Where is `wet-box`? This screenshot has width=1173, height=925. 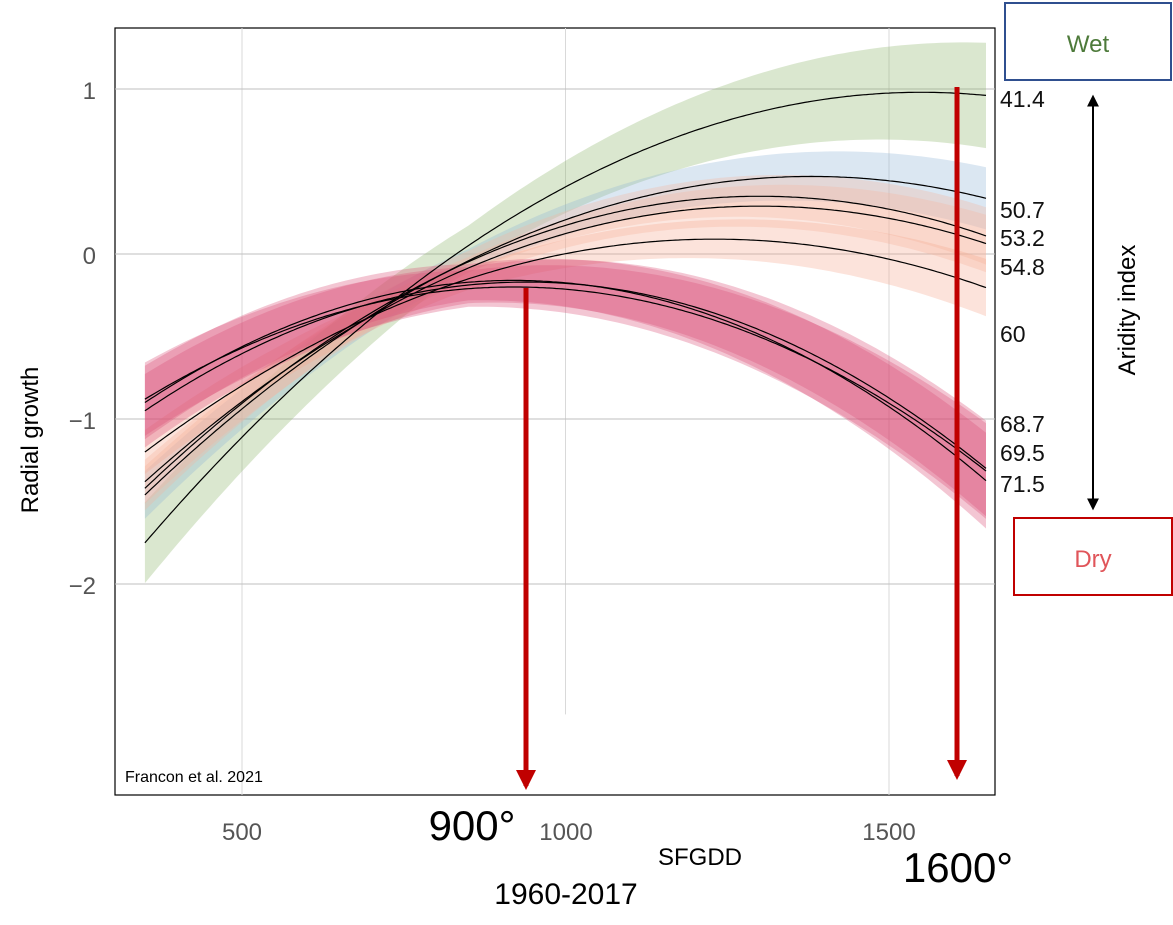 wet-box is located at coordinates (1088, 41).